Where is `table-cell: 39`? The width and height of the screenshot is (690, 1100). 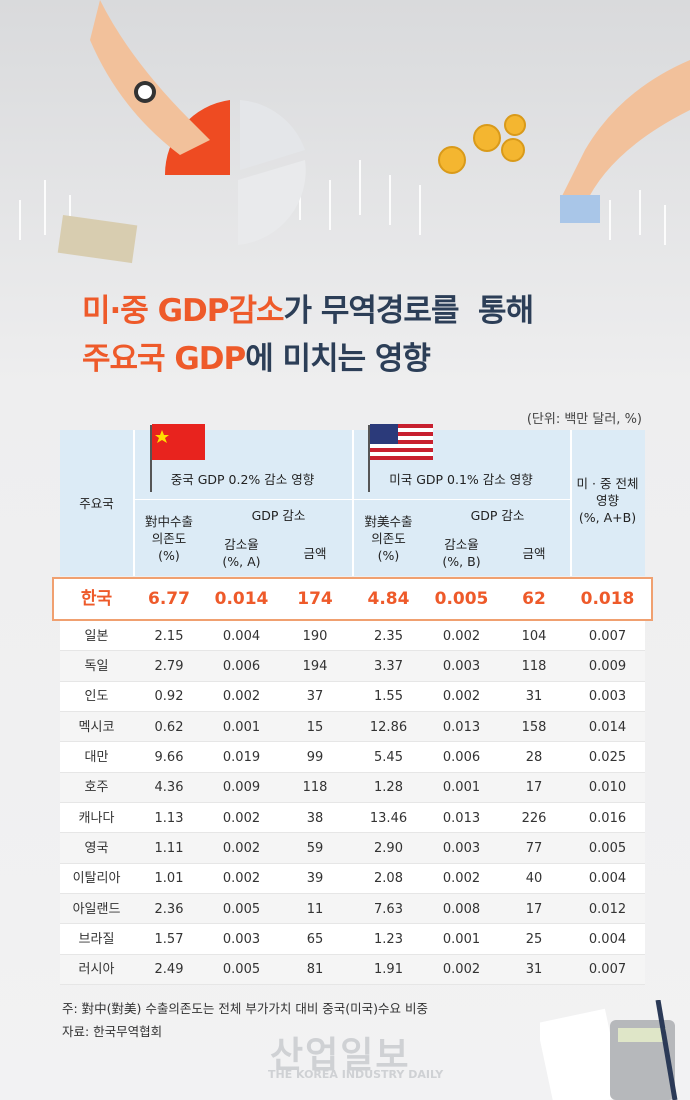
table-cell: 39 is located at coordinates (315, 879).